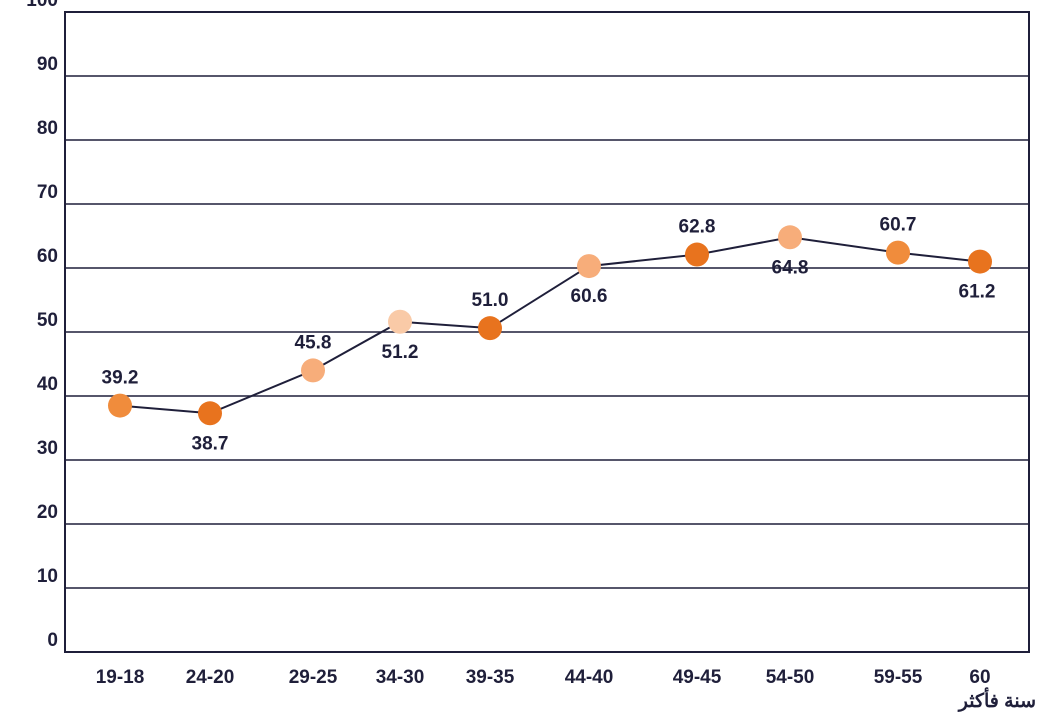 This screenshot has width=1039, height=713. I want to click on y-tick-label: 70, so click(47, 192).